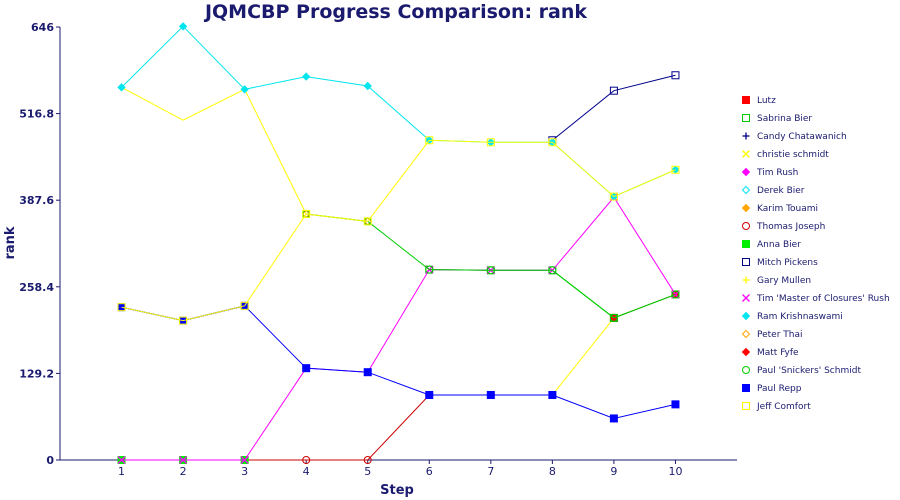 This screenshot has width=900, height=500. Describe the element at coordinates (790, 227) in the screenshot. I see `legend-label: Thomas Joseph` at that location.